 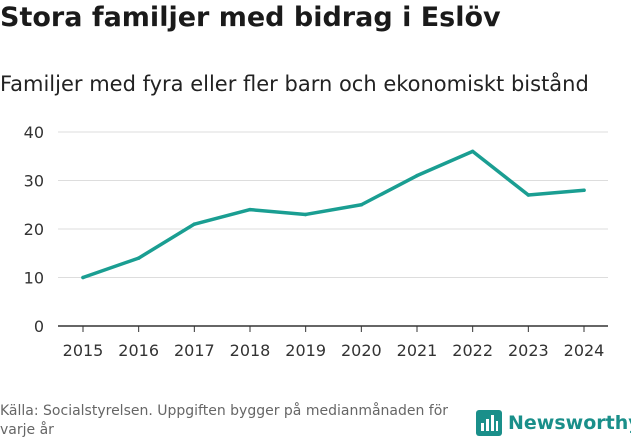 I want to click on x-tick-label: 2024, so click(x=584, y=350).